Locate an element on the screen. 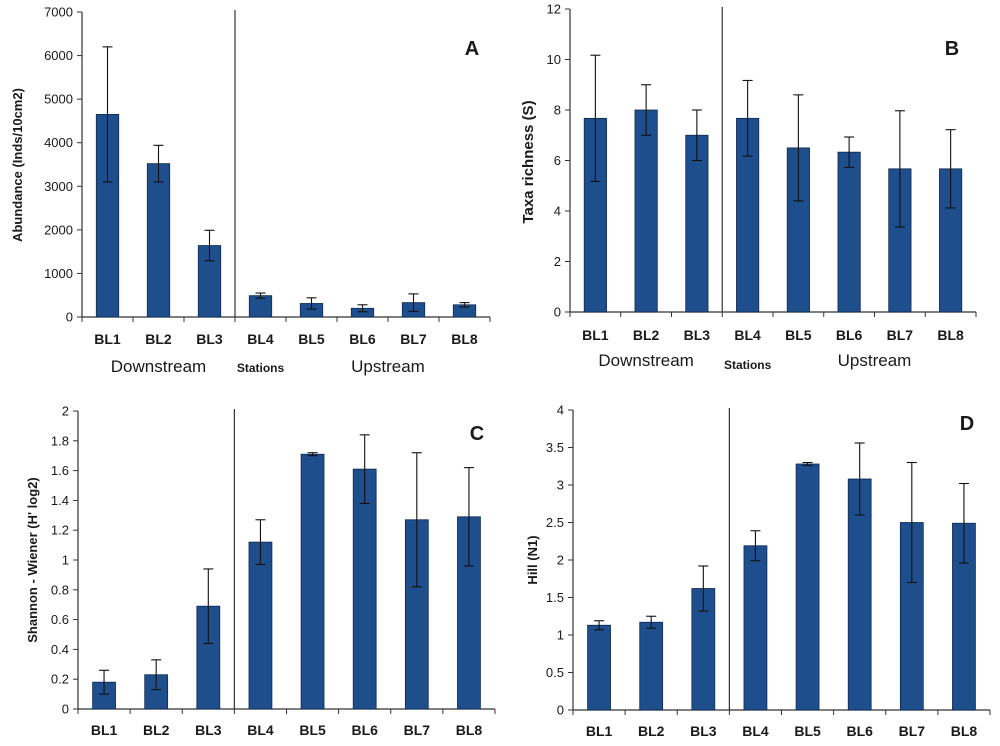 This screenshot has width=1000, height=746. bar-bl1 is located at coordinates (599, 667).